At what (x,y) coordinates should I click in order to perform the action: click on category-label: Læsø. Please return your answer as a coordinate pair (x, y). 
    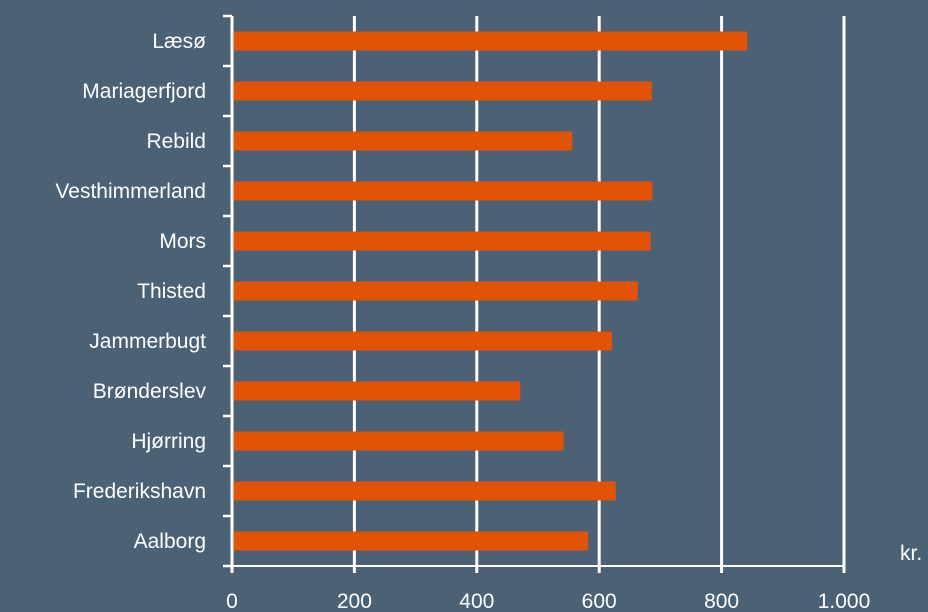
    Looking at the image, I should click on (179, 41).